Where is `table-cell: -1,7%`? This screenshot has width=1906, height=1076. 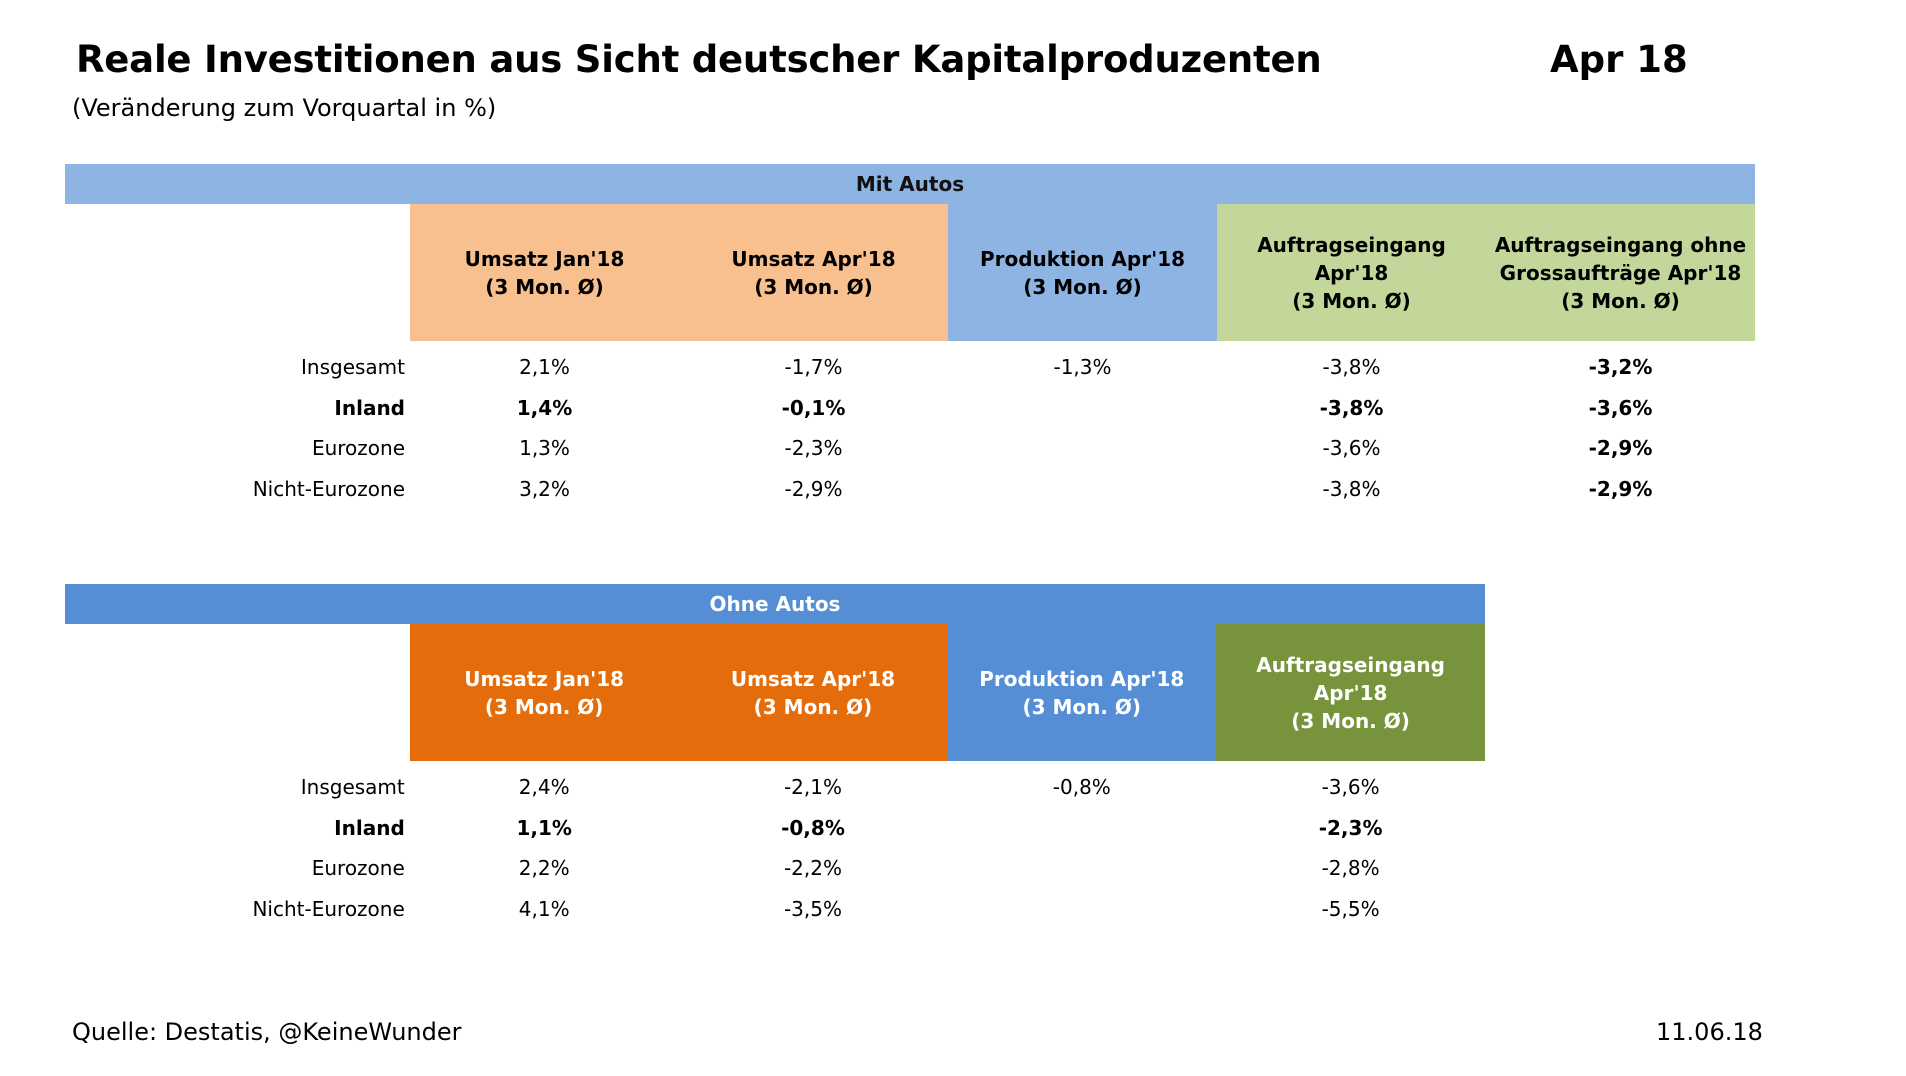 table-cell: -1,7% is located at coordinates (813, 367).